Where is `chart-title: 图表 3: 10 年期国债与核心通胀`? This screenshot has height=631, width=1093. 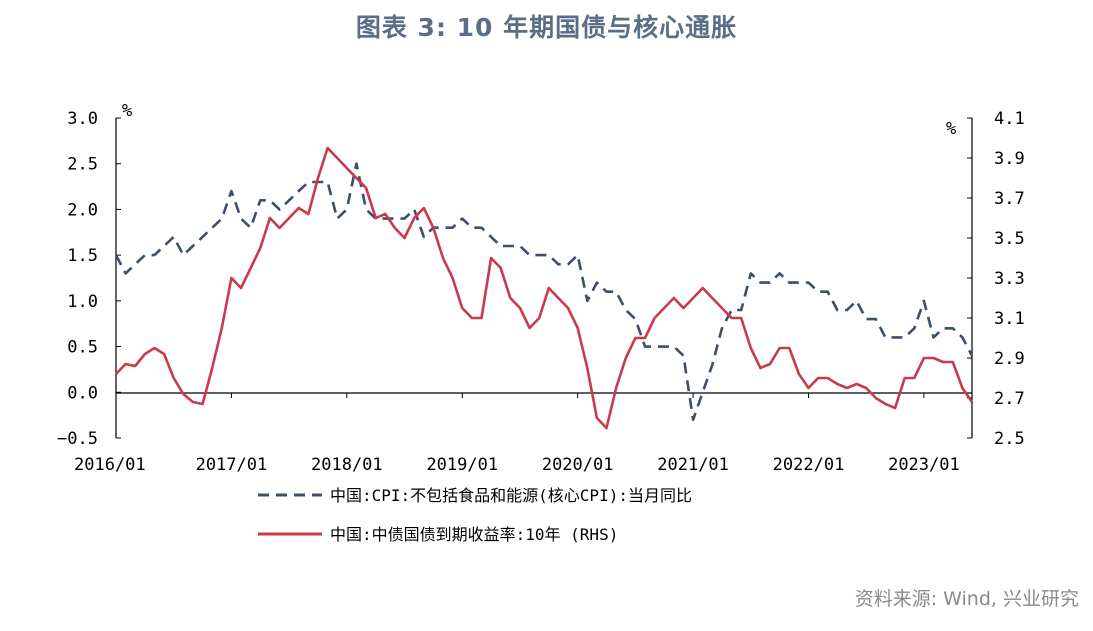
chart-title: 图表 3: 10 年期国债与核心通胀 is located at coordinates (546, 27).